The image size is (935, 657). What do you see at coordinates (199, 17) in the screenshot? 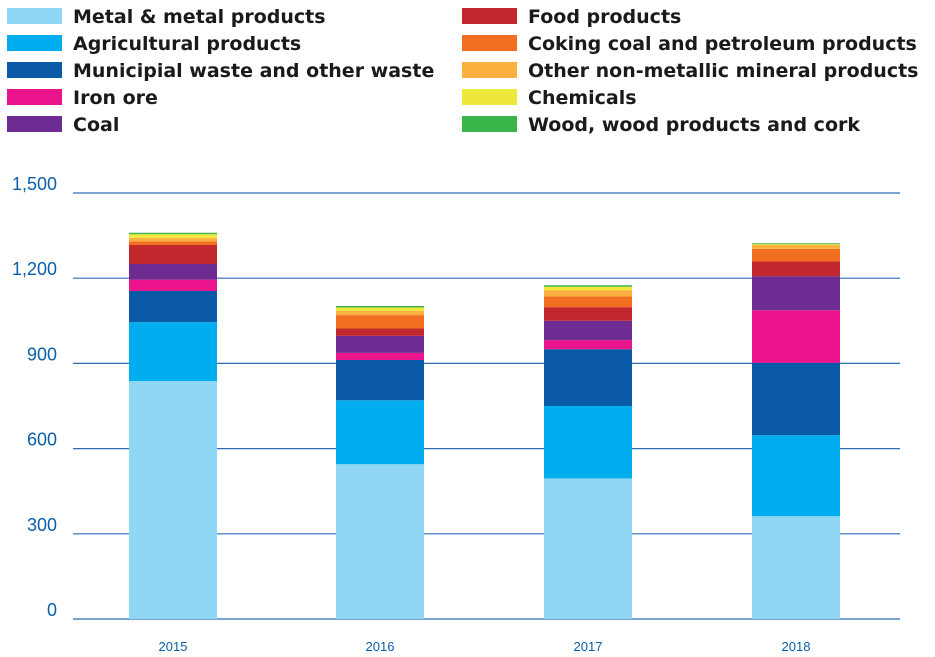
I see `legend-label: Metal & metal products` at bounding box center [199, 17].